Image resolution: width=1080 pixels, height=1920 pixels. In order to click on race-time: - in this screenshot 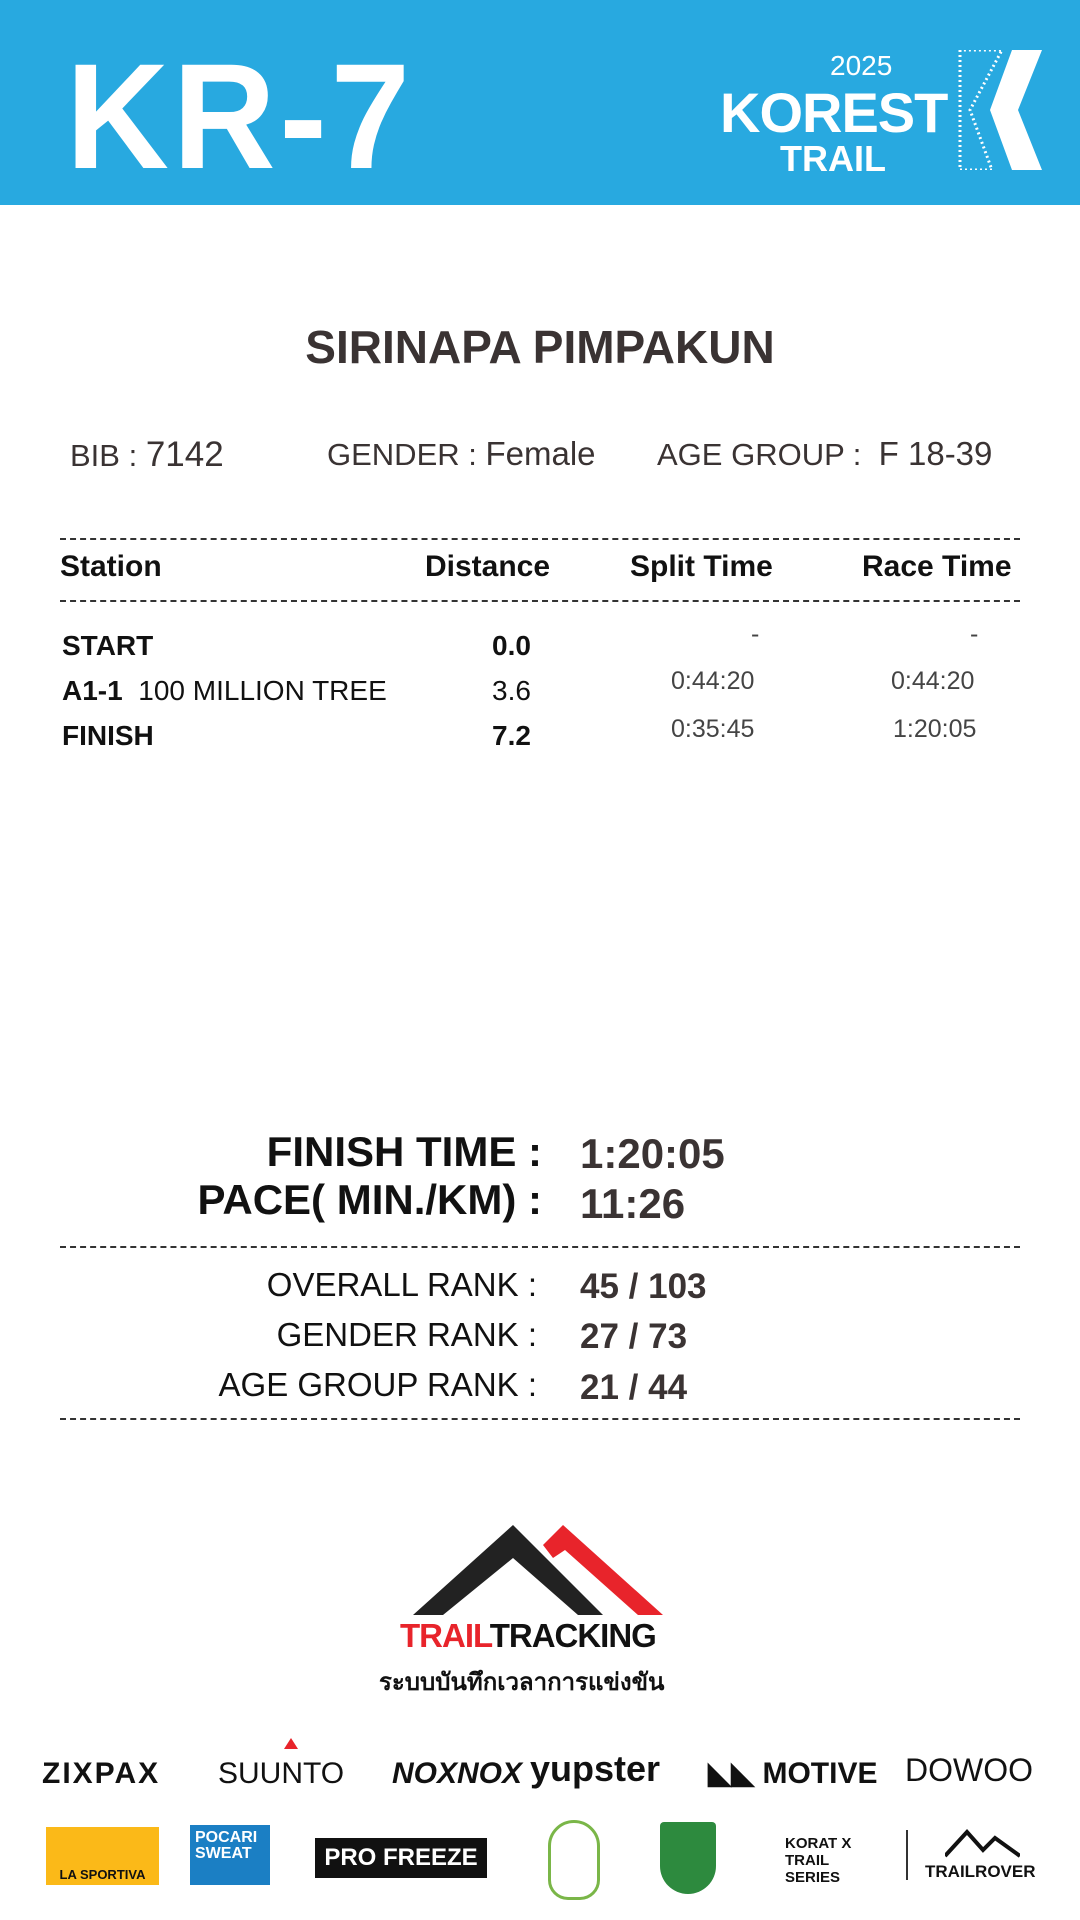, I will do `click(974, 634)`.